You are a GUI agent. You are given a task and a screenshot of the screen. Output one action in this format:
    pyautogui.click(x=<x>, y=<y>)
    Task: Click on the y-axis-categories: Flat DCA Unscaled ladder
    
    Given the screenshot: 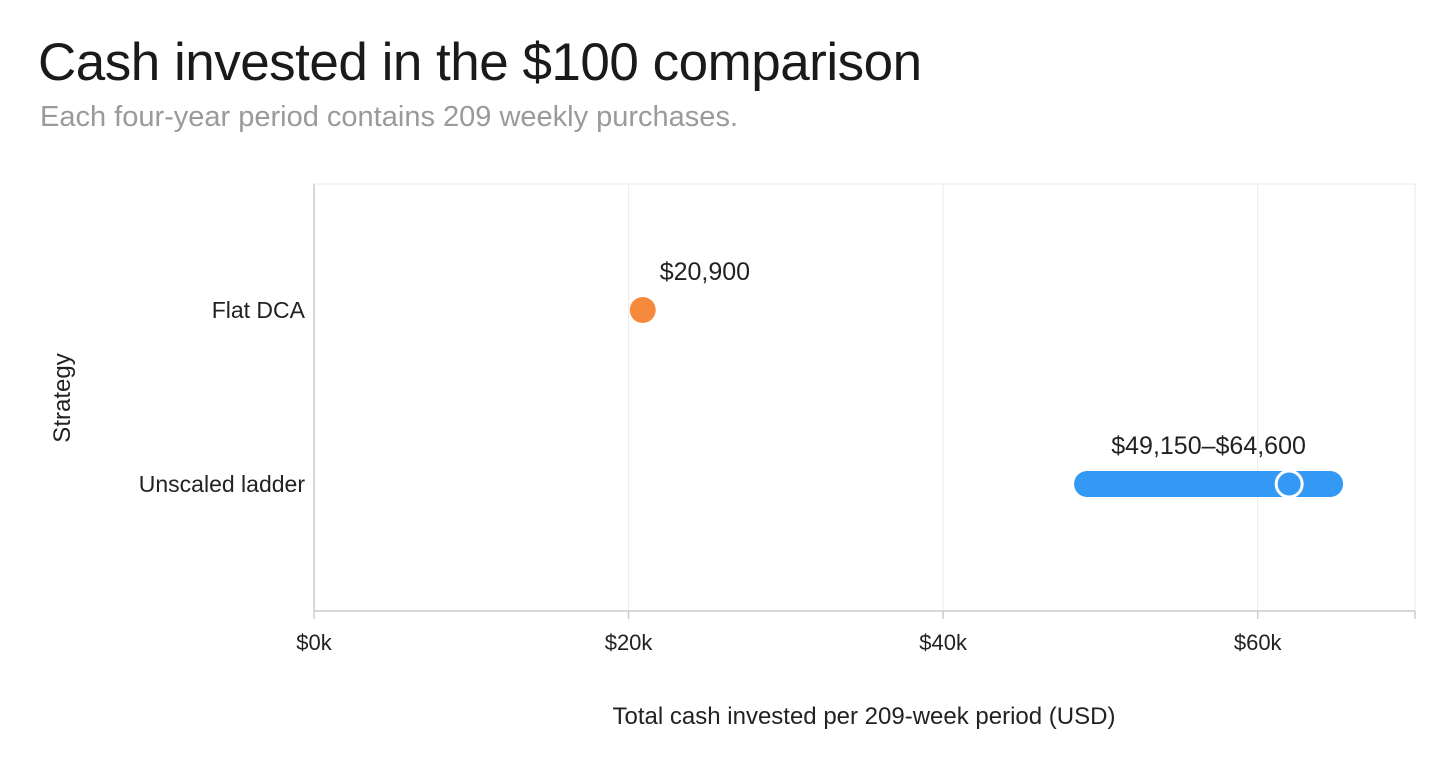 What is the action you would take?
    pyautogui.click(x=222, y=397)
    